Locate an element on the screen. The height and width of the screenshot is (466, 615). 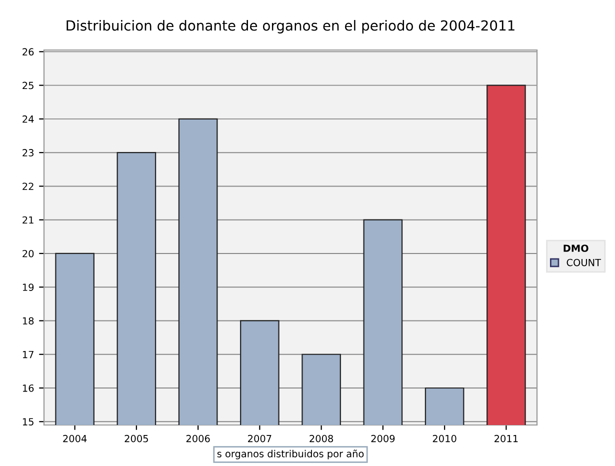
y-tick-label: 20 is located at coordinates (28, 254).